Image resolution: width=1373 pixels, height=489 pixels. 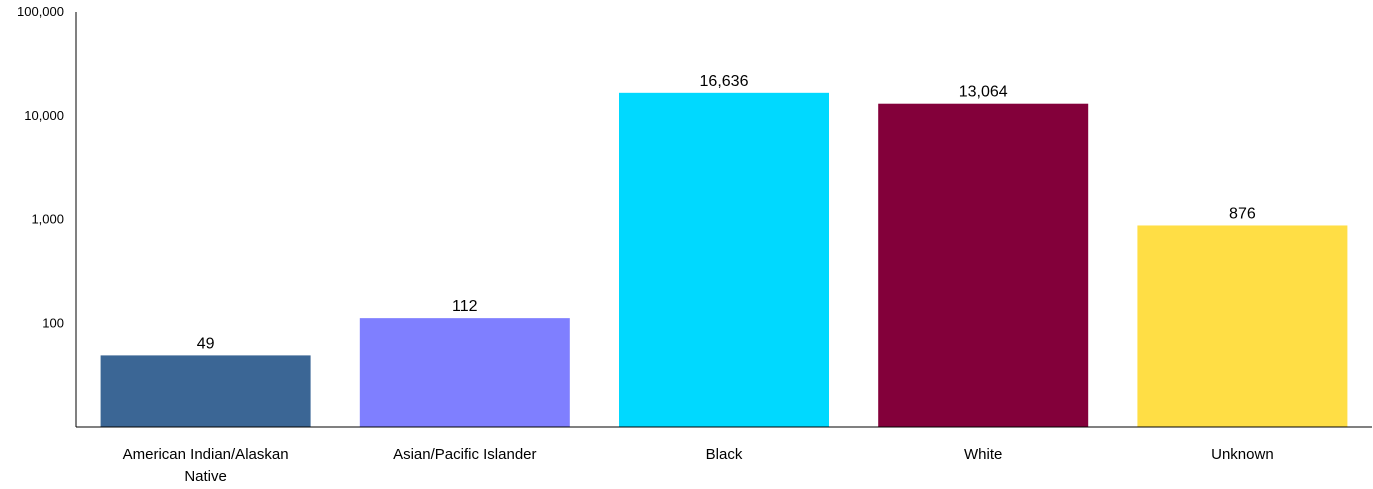 I want to click on data-label: 49, so click(x=206, y=343).